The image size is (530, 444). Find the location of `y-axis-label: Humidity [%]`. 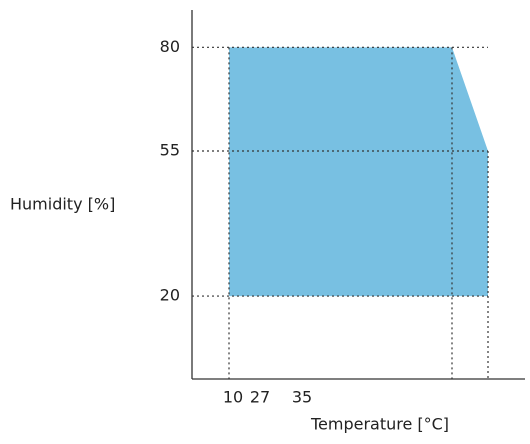

y-axis-label: Humidity [%] is located at coordinates (62, 204).